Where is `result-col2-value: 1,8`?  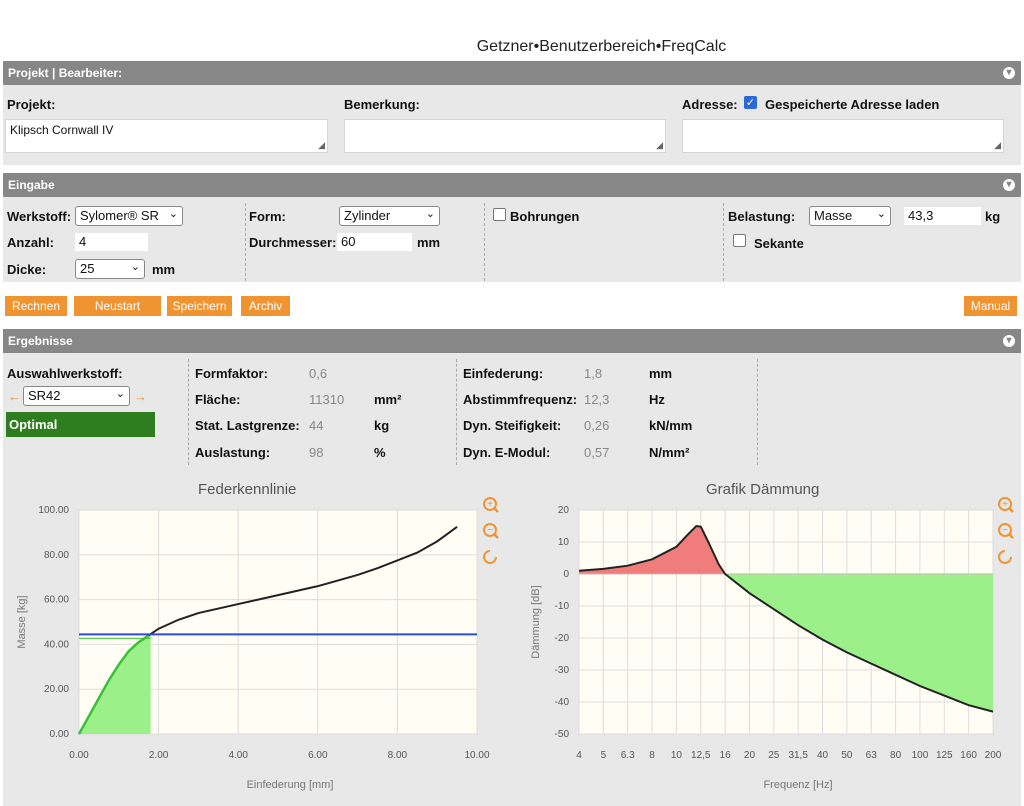
result-col2-value: 1,8 is located at coordinates (593, 373).